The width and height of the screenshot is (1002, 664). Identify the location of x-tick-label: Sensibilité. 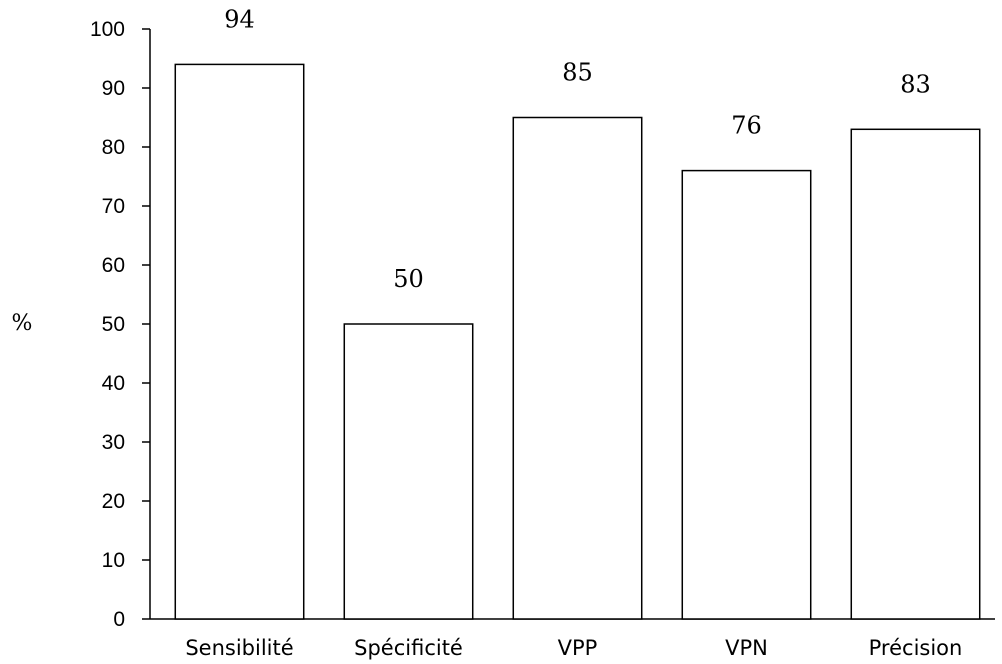
(239, 648).